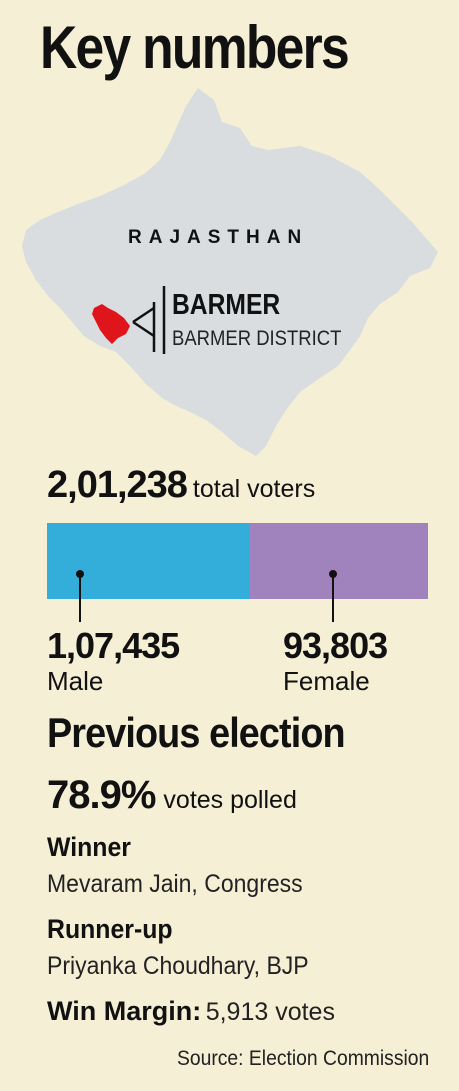  I want to click on male-stat: 1,07,435 Male, so click(113, 660).